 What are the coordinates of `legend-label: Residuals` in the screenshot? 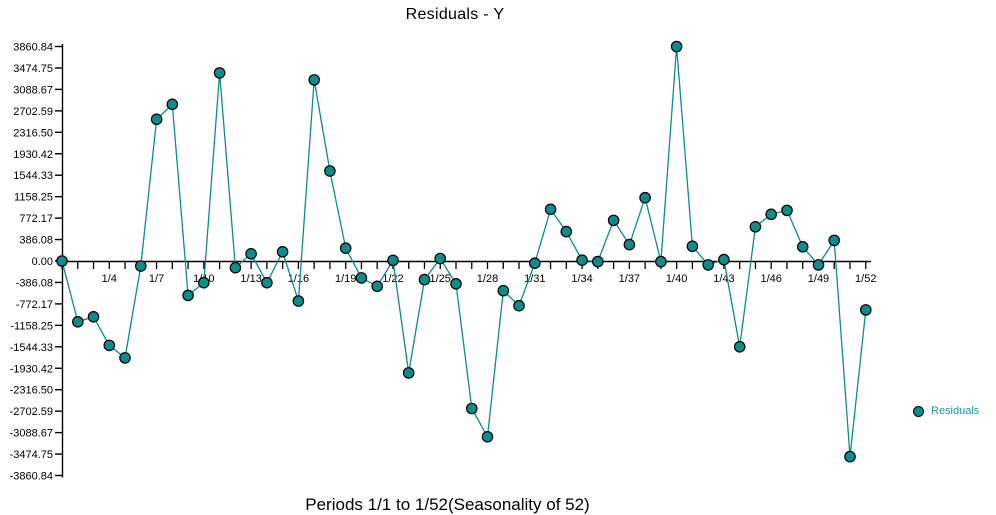 It's located at (955, 411).